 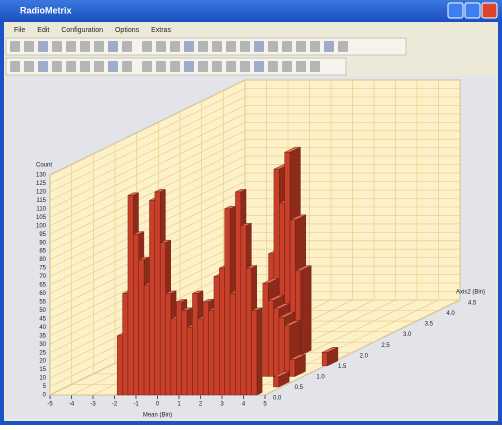 What do you see at coordinates (42, 243) in the screenshot?
I see `y-tick-label: 90` at bounding box center [42, 243].